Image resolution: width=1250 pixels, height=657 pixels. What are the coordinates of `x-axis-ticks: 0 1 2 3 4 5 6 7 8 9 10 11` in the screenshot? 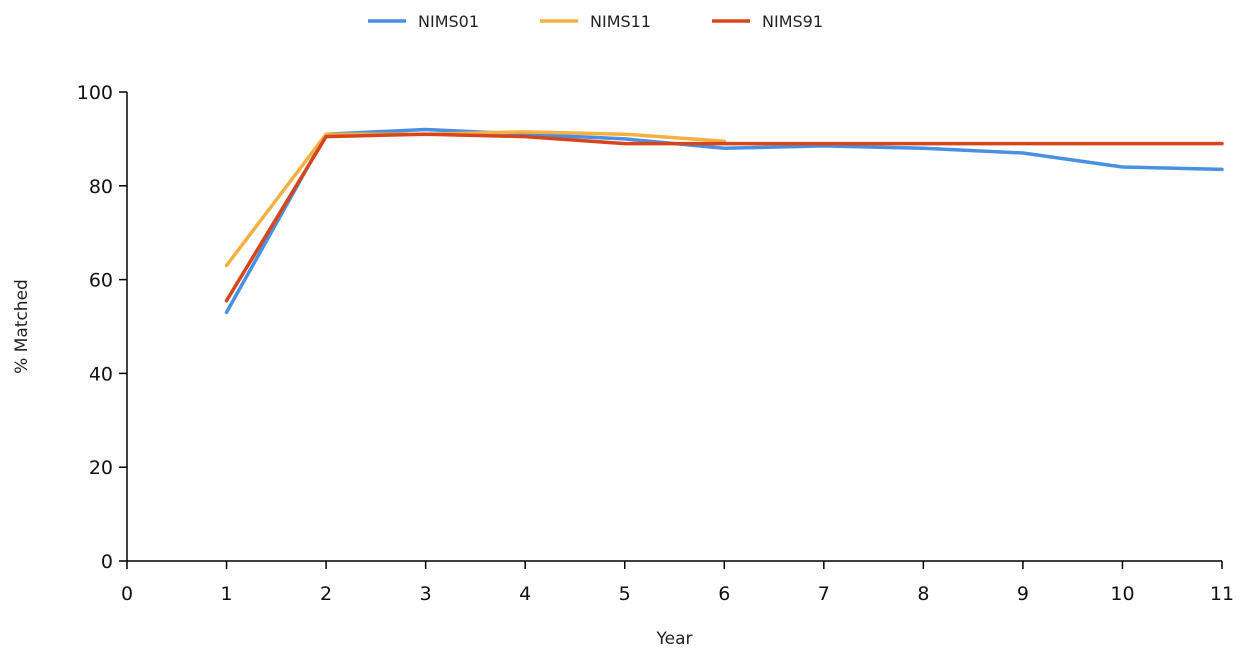 It's located at (677, 583).